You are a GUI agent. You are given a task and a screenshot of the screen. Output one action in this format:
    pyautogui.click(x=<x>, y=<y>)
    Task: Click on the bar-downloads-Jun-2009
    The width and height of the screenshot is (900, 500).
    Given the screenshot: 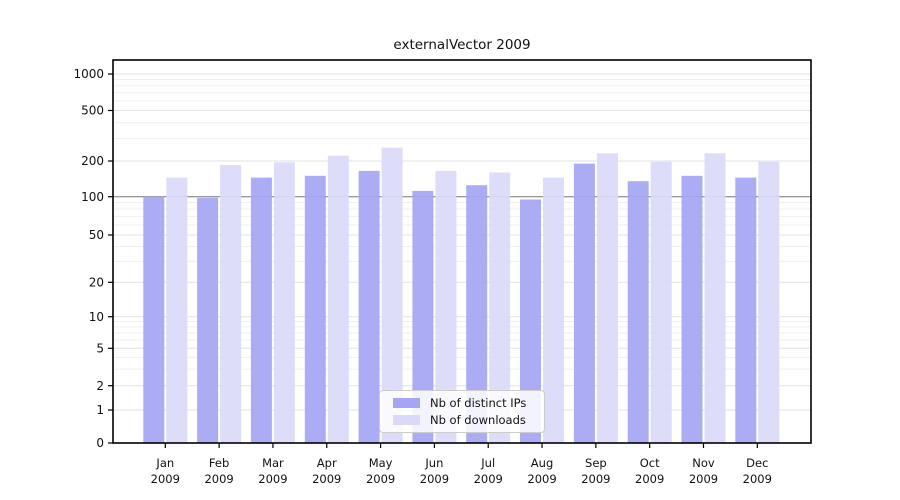 What is the action you would take?
    pyautogui.click(x=446, y=306)
    